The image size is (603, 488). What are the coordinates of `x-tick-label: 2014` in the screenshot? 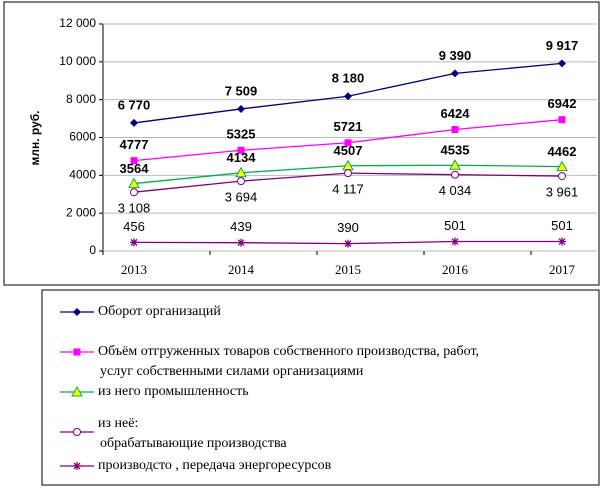 It's located at (241, 269).